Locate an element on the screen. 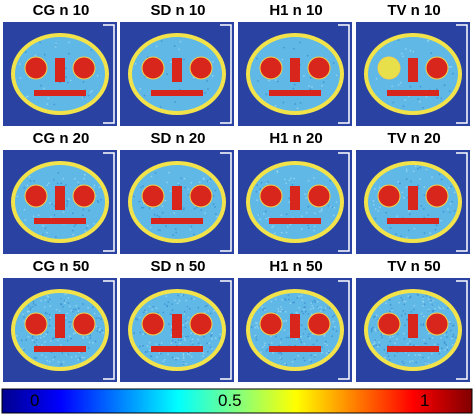 Image resolution: width=474 pixels, height=415 pixels. frame-mark is located at coordinates (344, 330).